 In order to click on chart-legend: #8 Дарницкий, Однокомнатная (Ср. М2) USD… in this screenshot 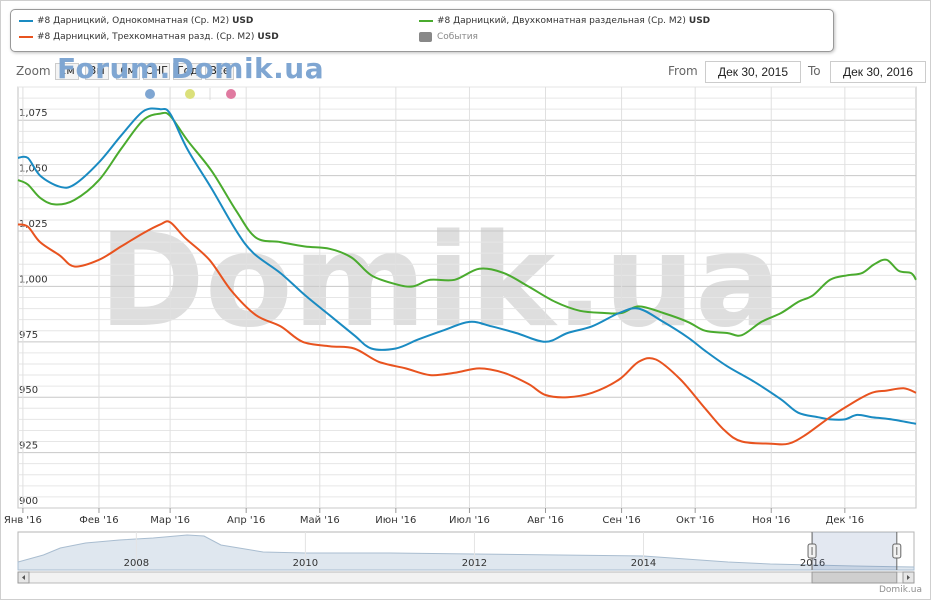, I will do `click(422, 30)`.